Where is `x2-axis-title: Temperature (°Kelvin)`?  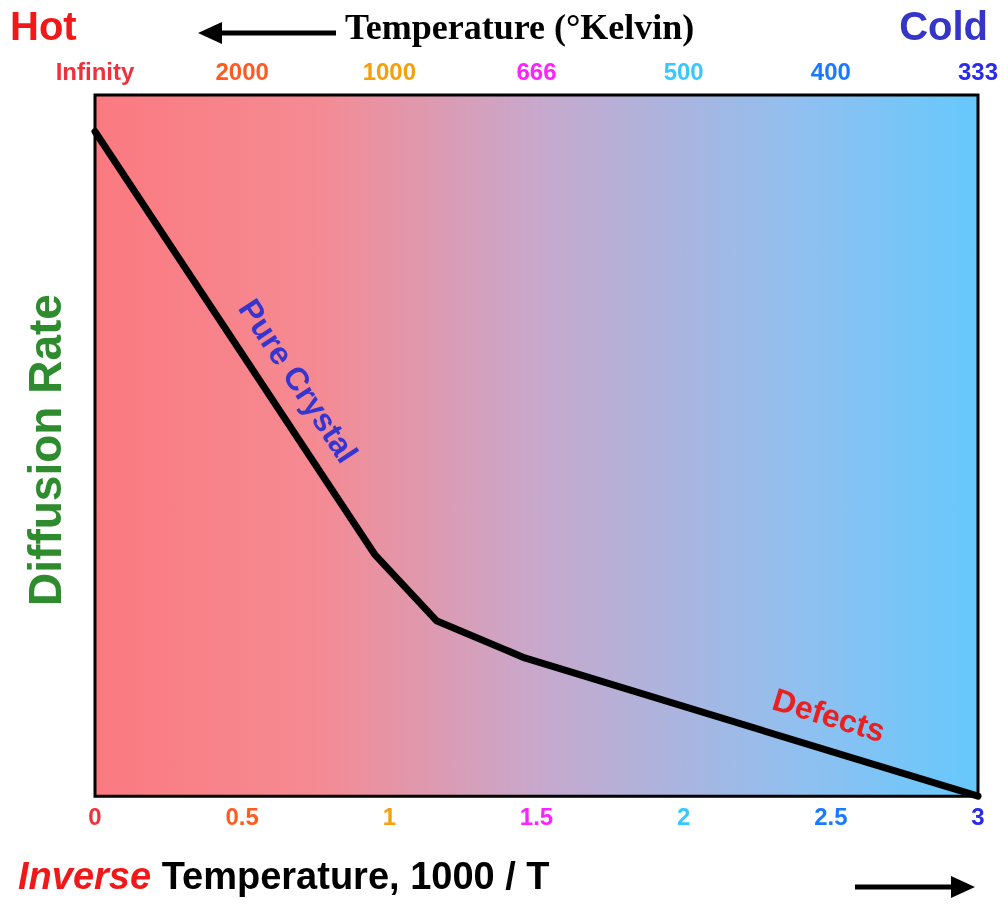 x2-axis-title: Temperature (°Kelvin) is located at coordinates (520, 27).